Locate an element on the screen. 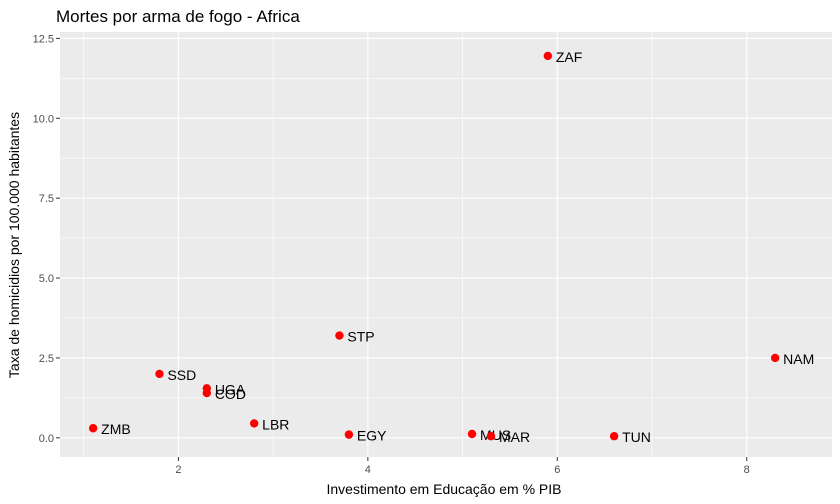  y-tick-label: 5.0 is located at coordinates (46, 279).